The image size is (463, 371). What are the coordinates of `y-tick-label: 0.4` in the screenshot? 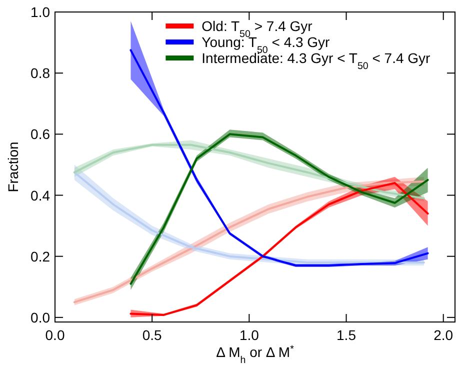 It's located at (40, 195).